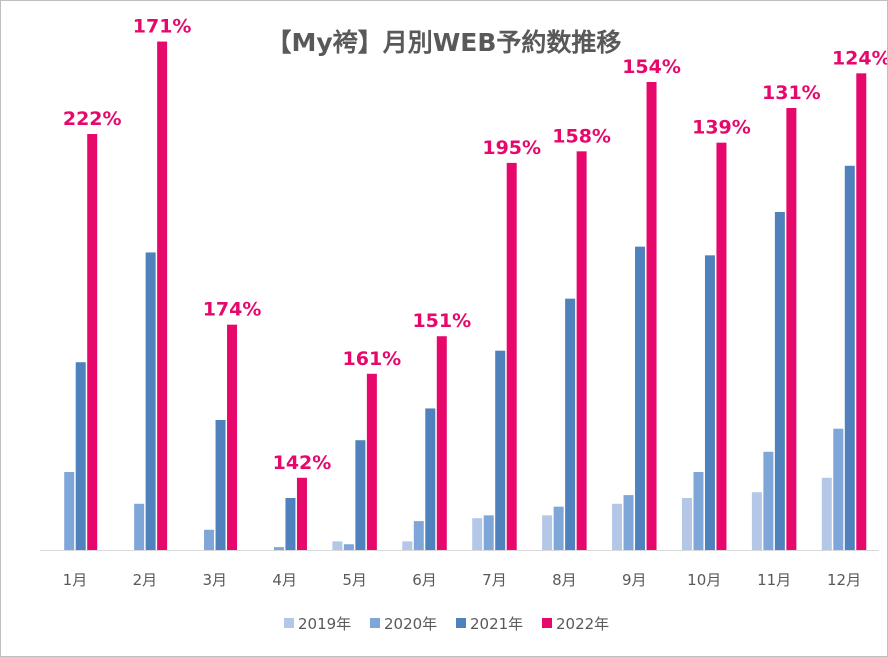  Describe the element at coordinates (145, 580) in the screenshot. I see `x-tick-label: 2月` at that location.